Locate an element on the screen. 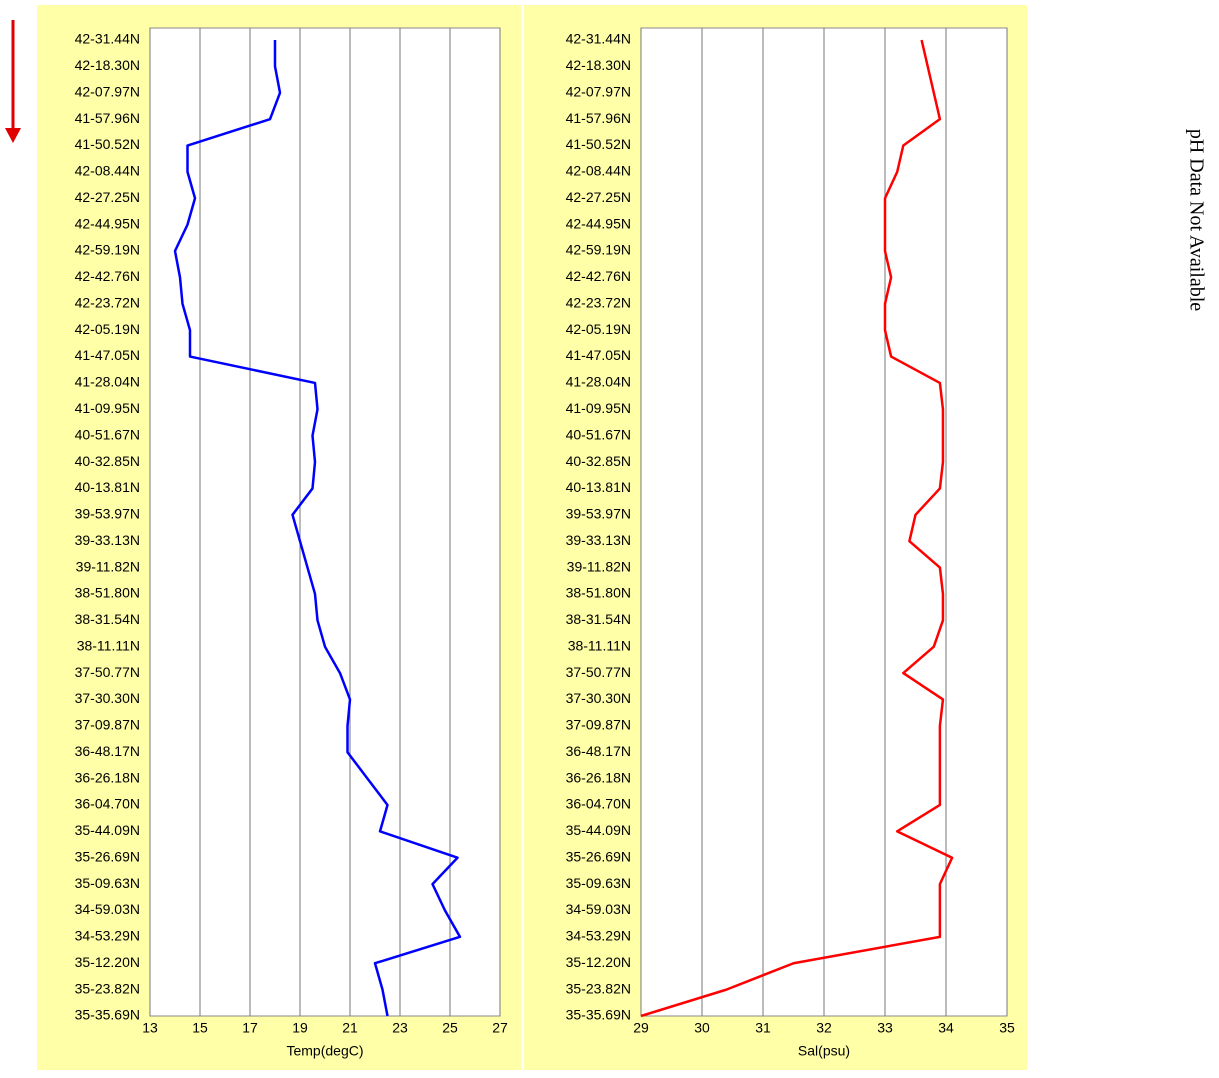  x-tick-label: 31 is located at coordinates (763, 1028).